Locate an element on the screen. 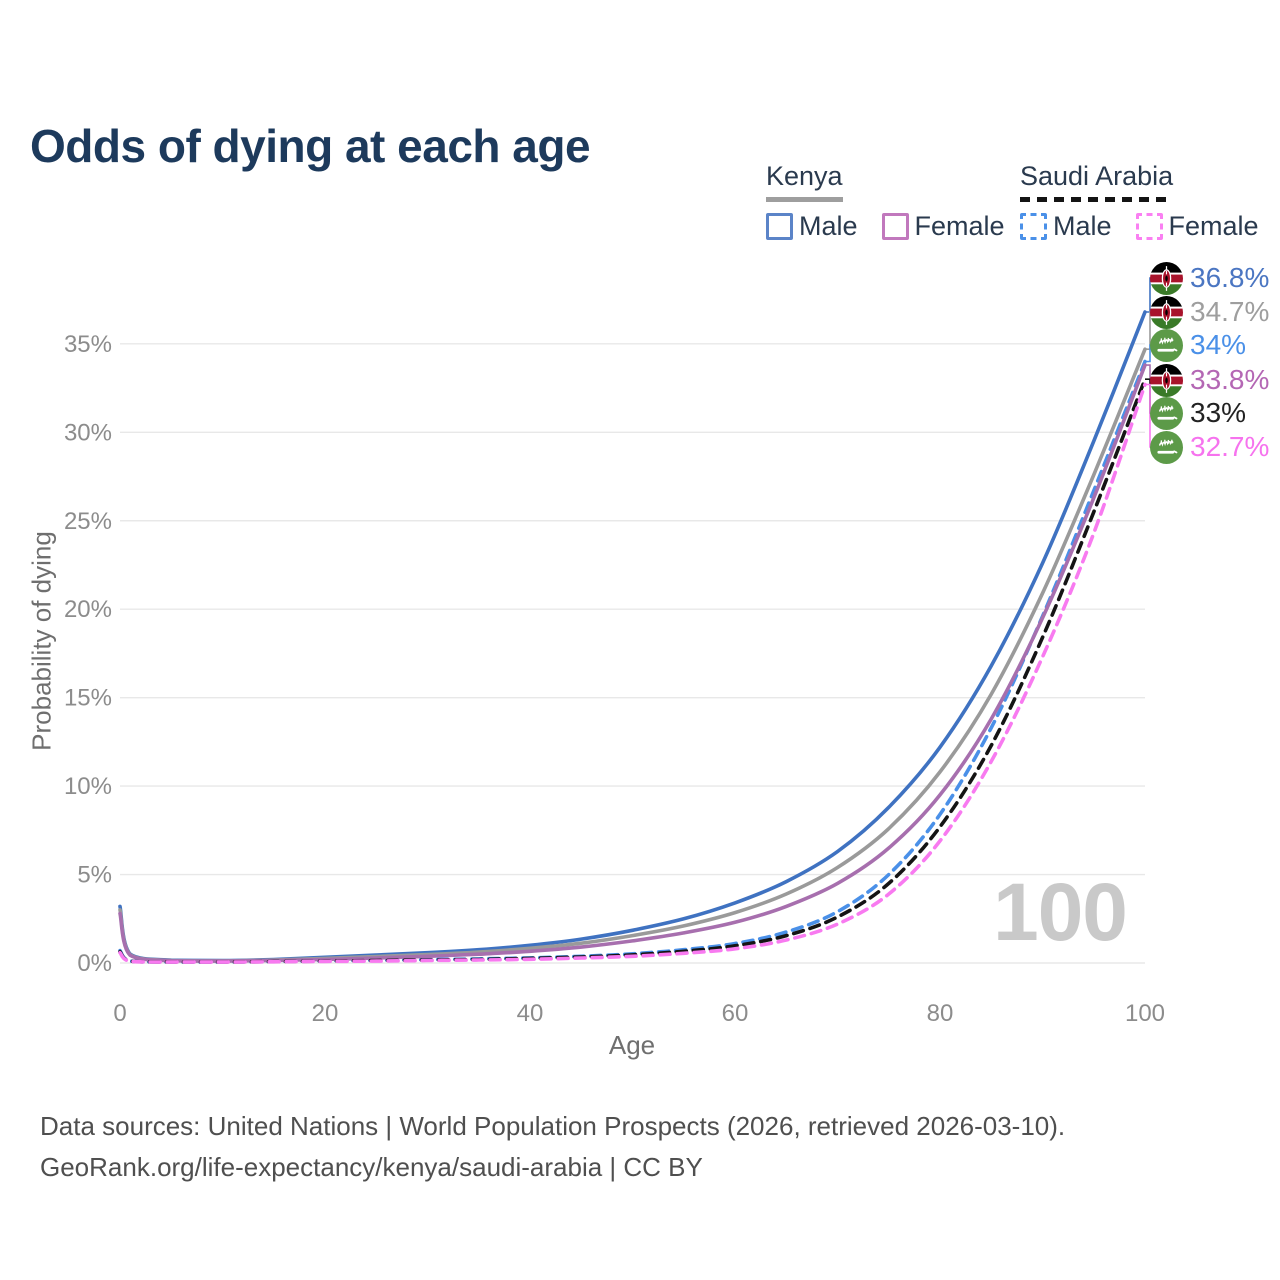  legend-group-kenya: Kenya Male Female is located at coordinates (897, 201).